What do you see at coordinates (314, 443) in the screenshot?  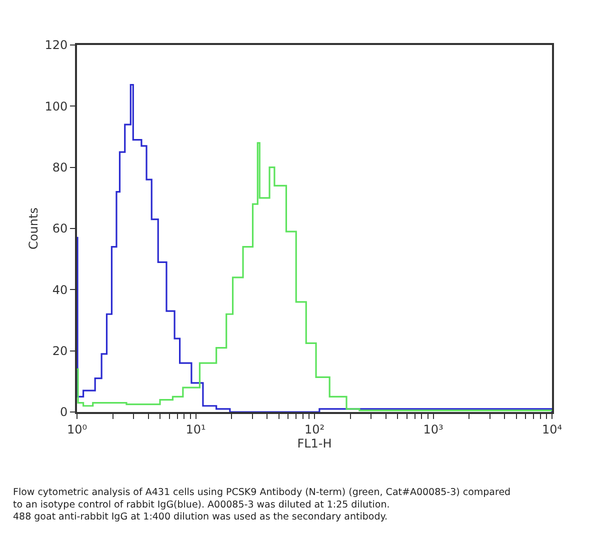 I see `x-axis-title: FL1-H` at bounding box center [314, 443].